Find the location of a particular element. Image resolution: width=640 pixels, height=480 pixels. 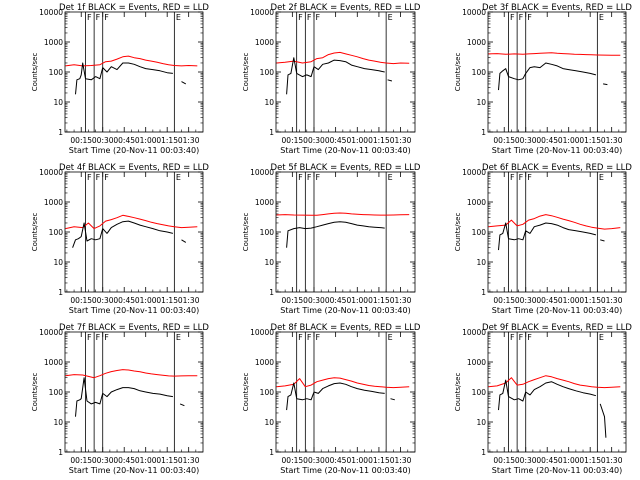

panel-title: Det 8f BLACK = Events, RED = LLD is located at coordinates (346, 328).